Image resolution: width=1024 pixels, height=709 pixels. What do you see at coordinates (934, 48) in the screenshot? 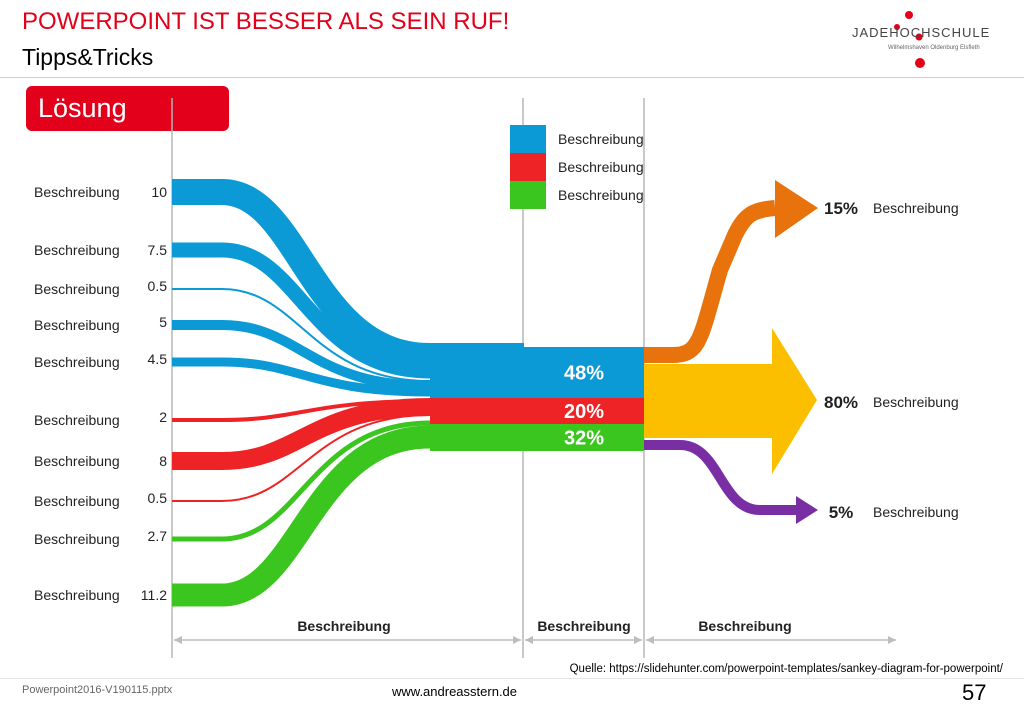
I see `logo-subtext: Wilhelmshaven Oldenburg Elsfleth` at bounding box center [934, 48].